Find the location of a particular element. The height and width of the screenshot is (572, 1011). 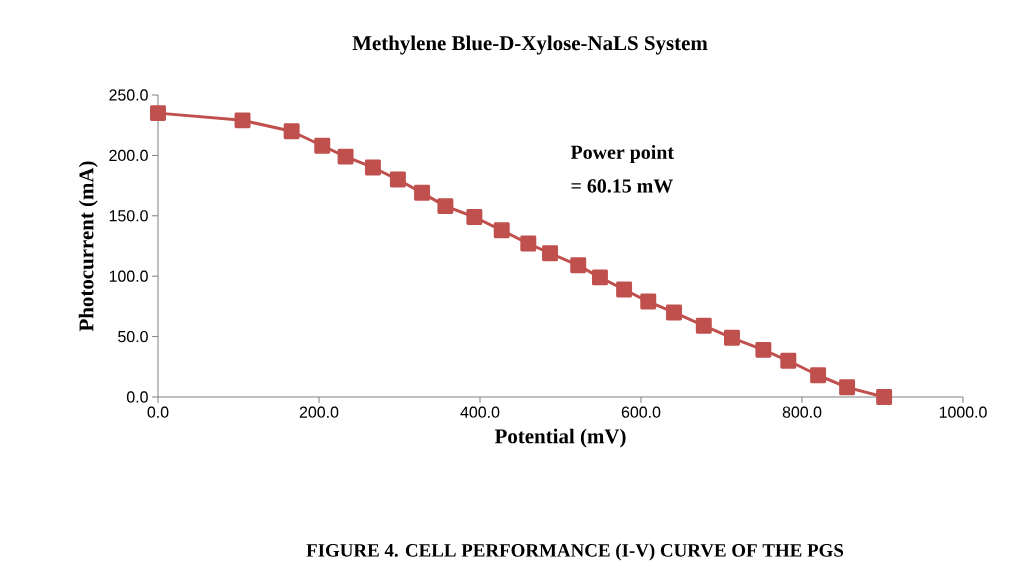

y-tick-label: 0.0 is located at coordinates (137, 397).